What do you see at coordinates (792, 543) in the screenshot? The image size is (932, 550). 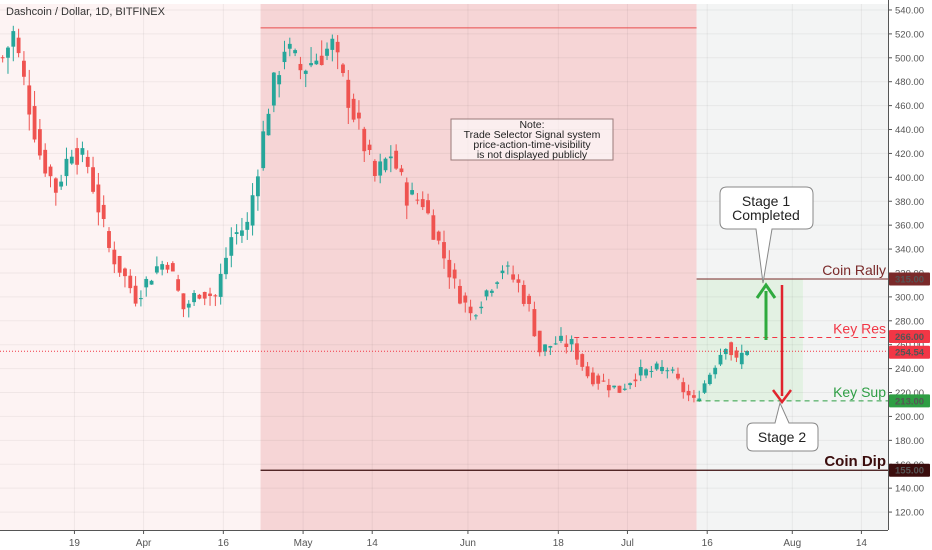 I see `time-tick-label: Aug` at bounding box center [792, 543].